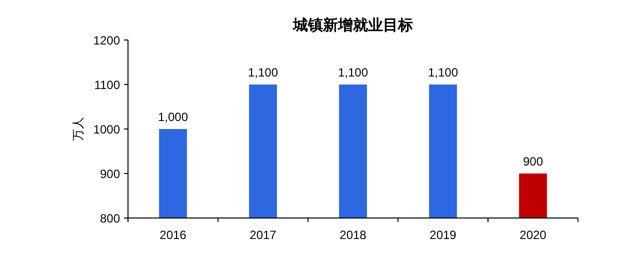 The image size is (636, 267). Describe the element at coordinates (107, 85) in the screenshot. I see `y-tick-label: 1100` at that location.